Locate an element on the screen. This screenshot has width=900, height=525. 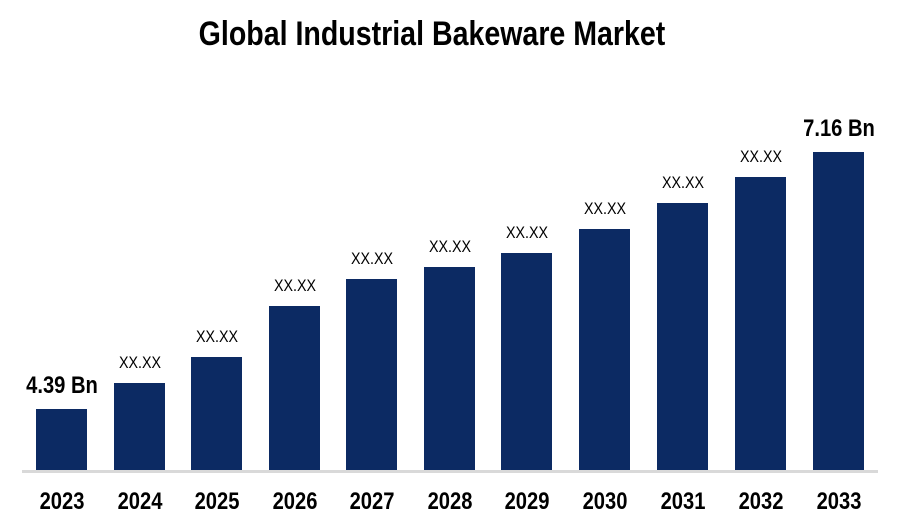
bar-2029 is located at coordinates (526, 361).